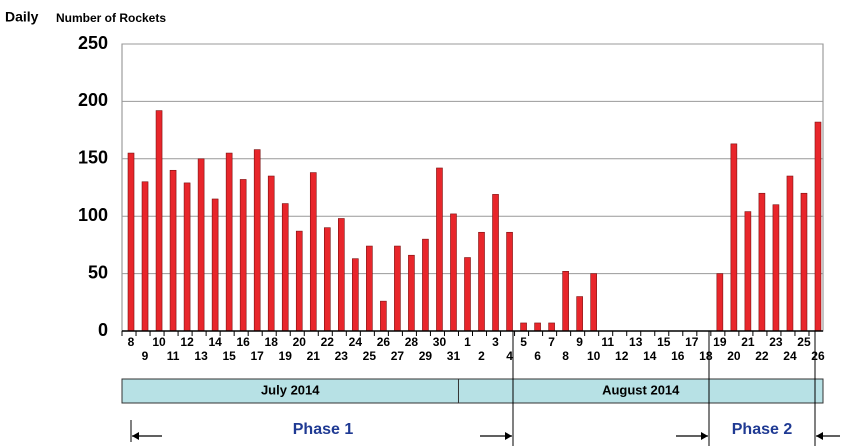 The width and height of the screenshot is (841, 446). What do you see at coordinates (454, 356) in the screenshot?
I see `x-tick-label: 31` at bounding box center [454, 356].